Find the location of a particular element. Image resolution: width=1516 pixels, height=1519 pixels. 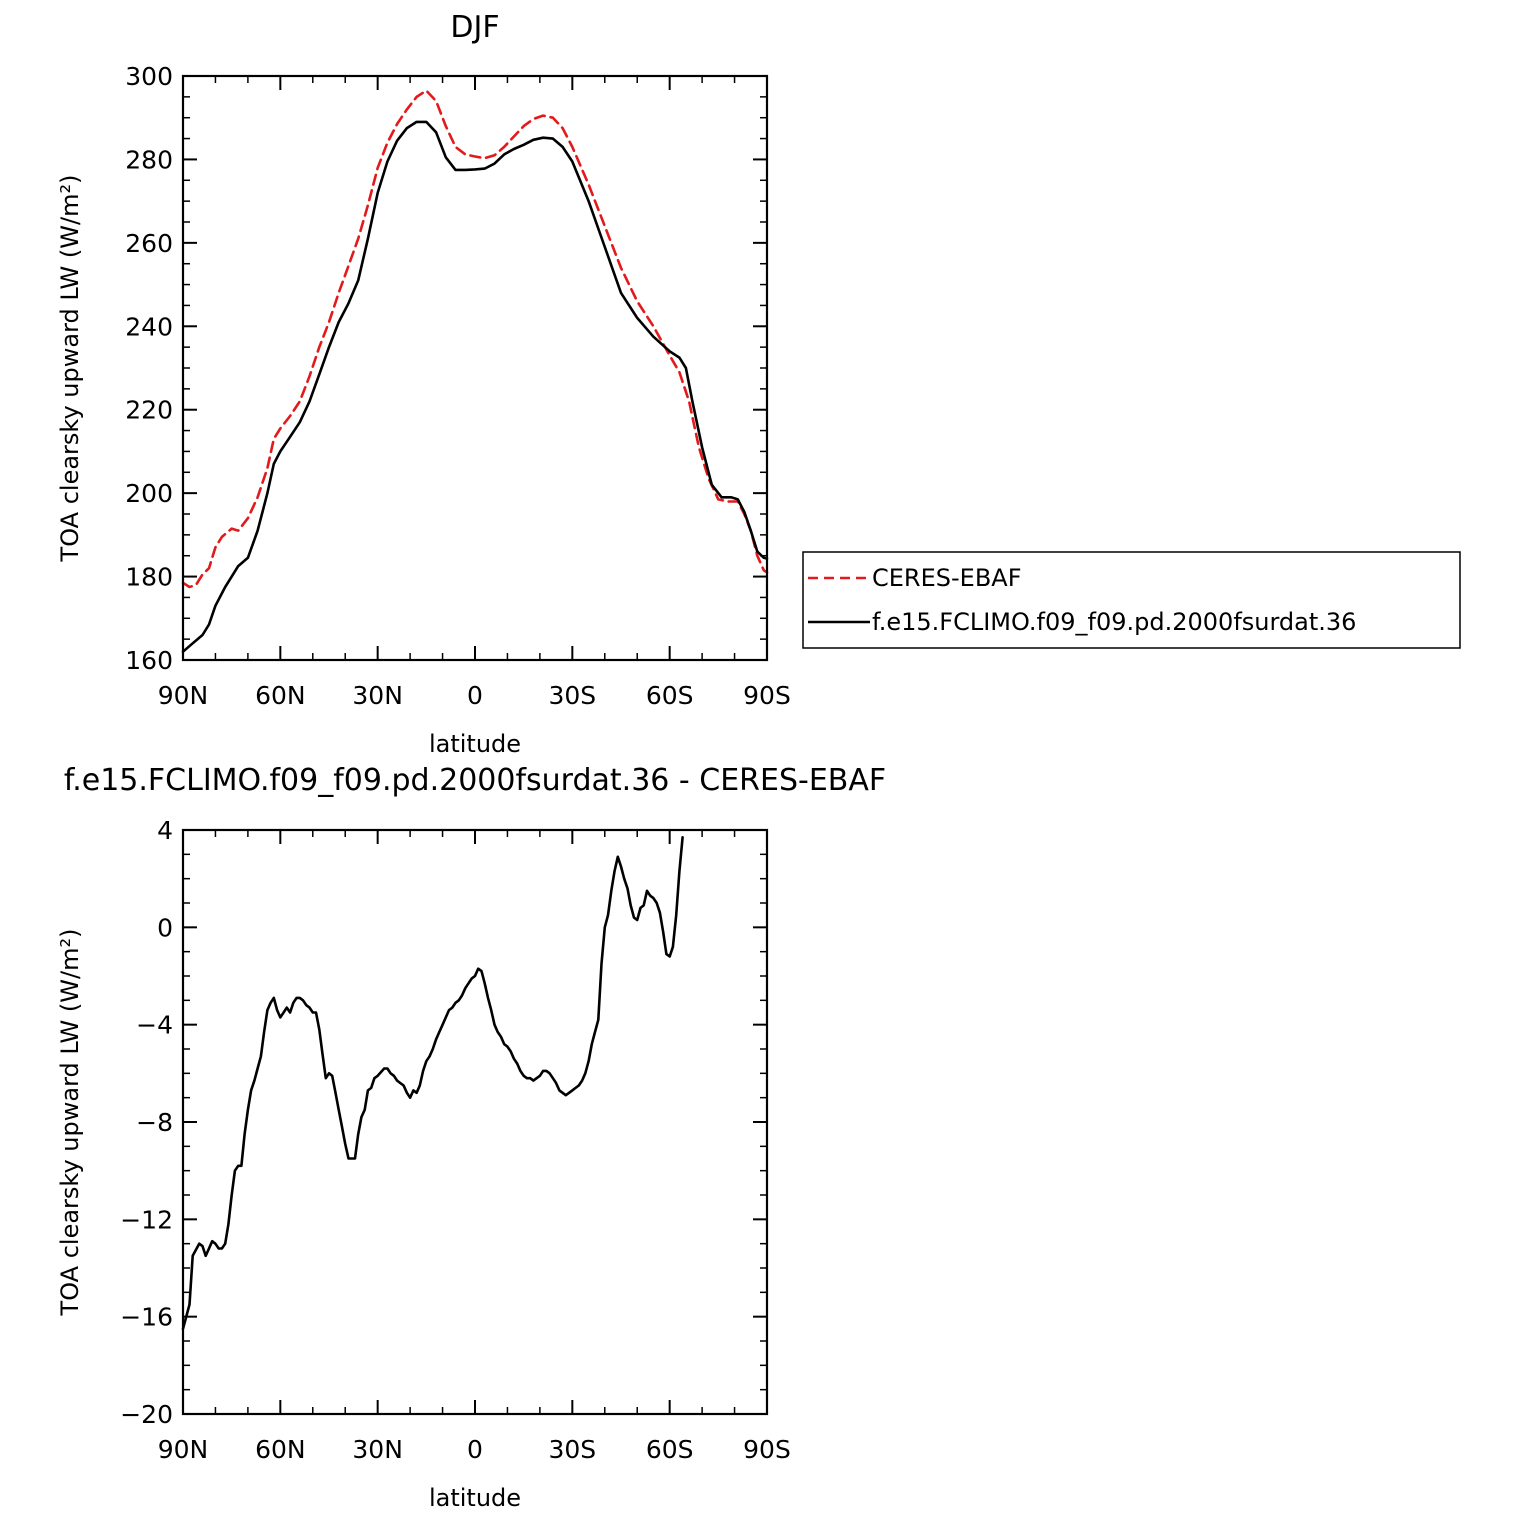

top-y-tick-label: 300 is located at coordinates (149, 76).